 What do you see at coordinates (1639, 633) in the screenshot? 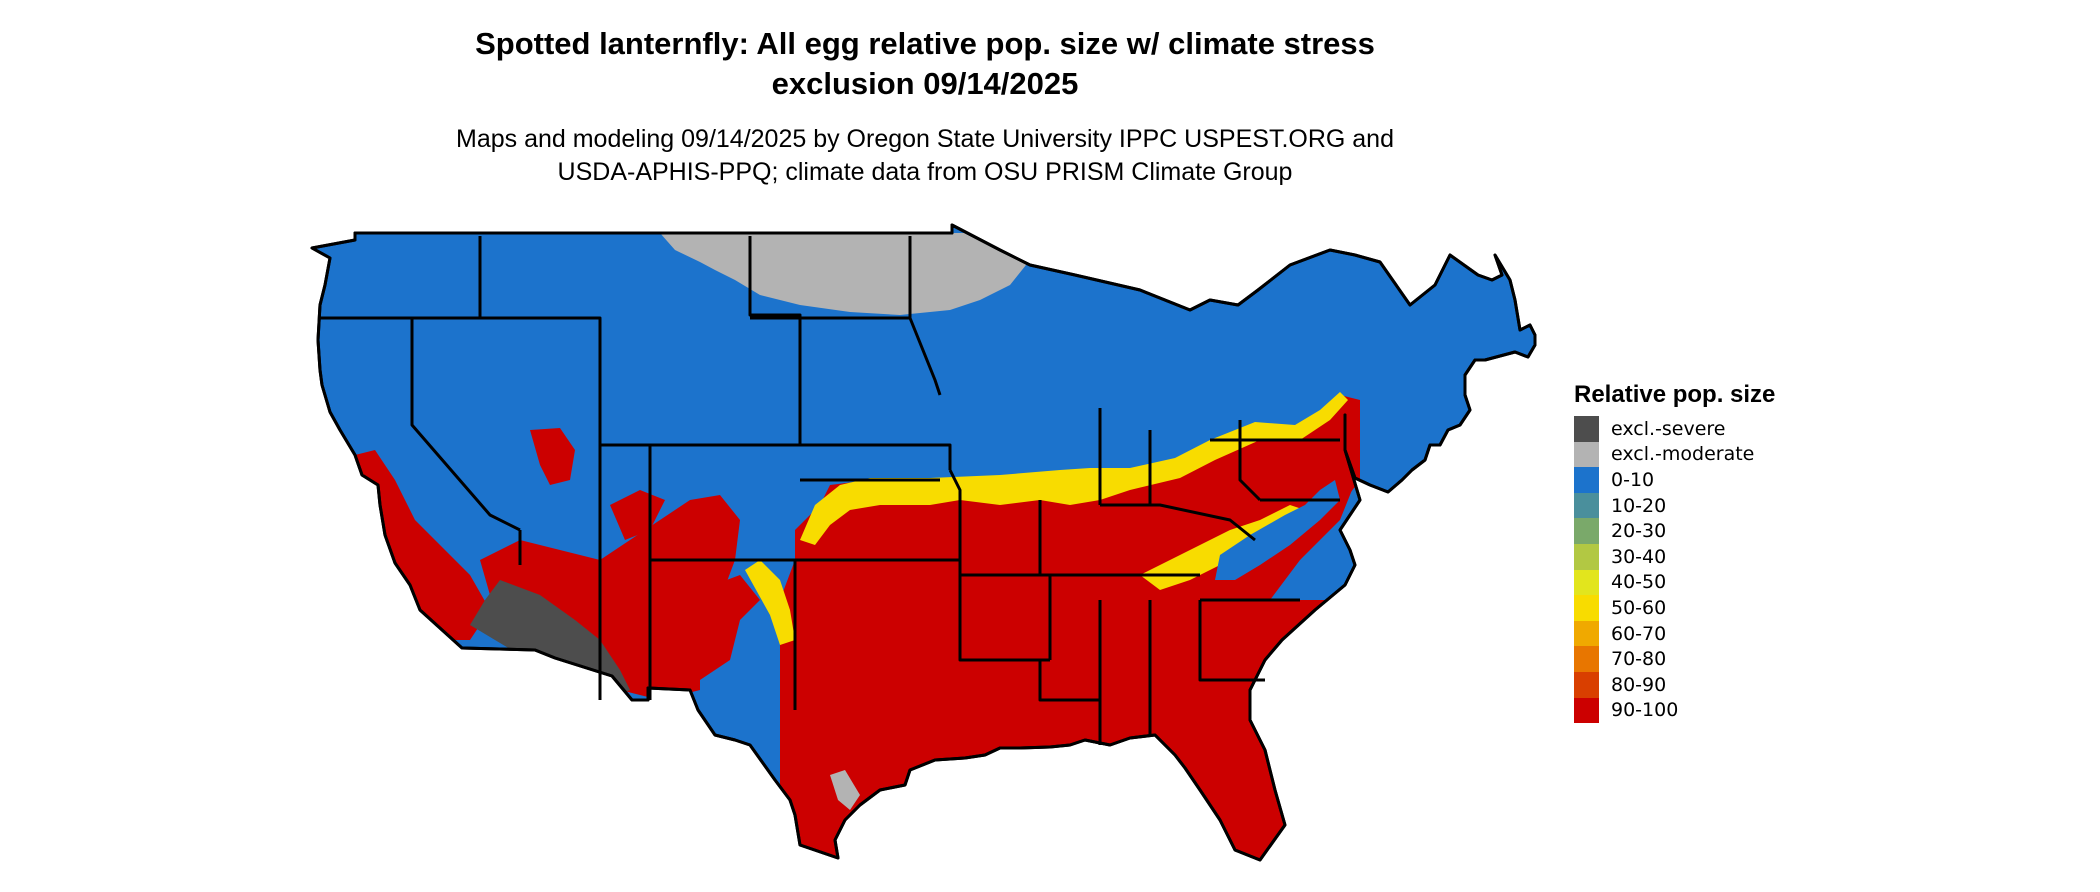
I see `legend-label: 60-70` at bounding box center [1639, 633].